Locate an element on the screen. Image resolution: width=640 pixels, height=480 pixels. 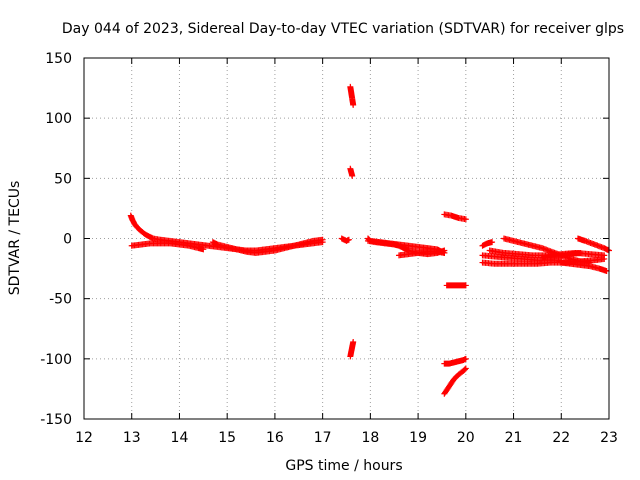
y-tick-label: 0 is located at coordinates (67, 240).